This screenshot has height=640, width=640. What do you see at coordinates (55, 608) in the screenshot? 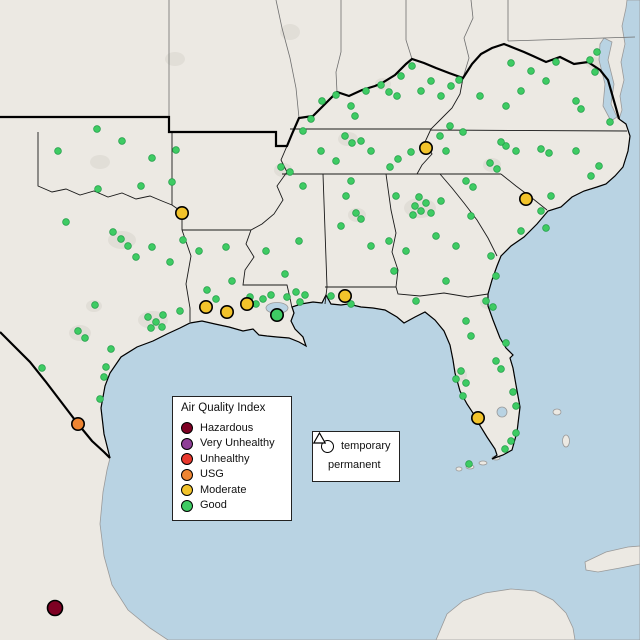
I see `station-marker-hazardous` at bounding box center [55, 608].